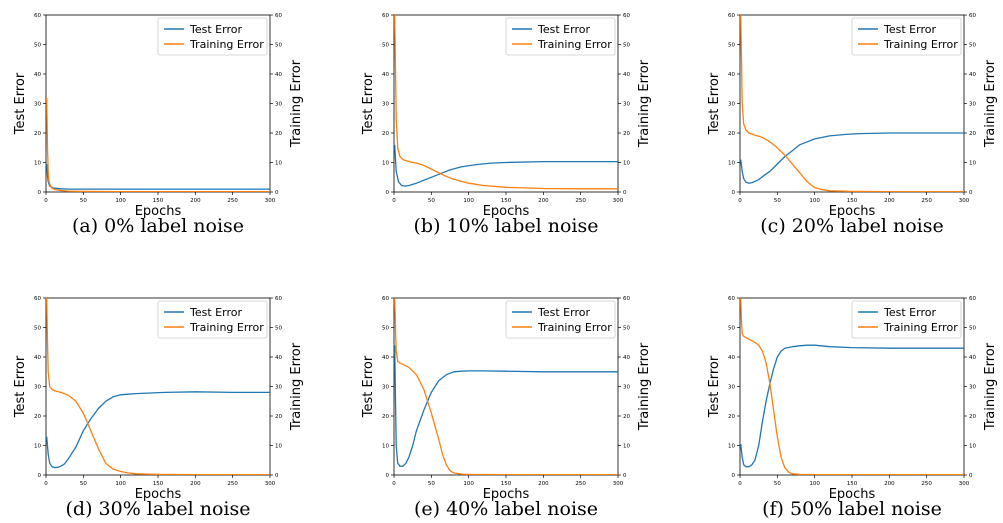 The image size is (1003, 523). What do you see at coordinates (506, 226) in the screenshot?
I see `chart-caption: (b) 10% label noise` at bounding box center [506, 226].